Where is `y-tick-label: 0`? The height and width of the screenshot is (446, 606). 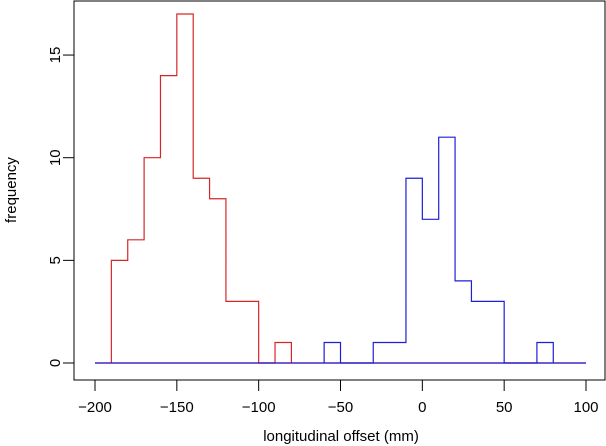
y-tick-label: 0 is located at coordinates (55, 363).